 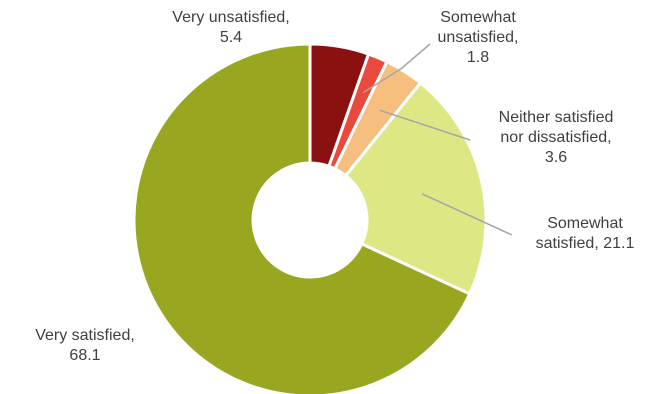 I want to click on slice-somewhat-satisfied, so click(x=416, y=188).